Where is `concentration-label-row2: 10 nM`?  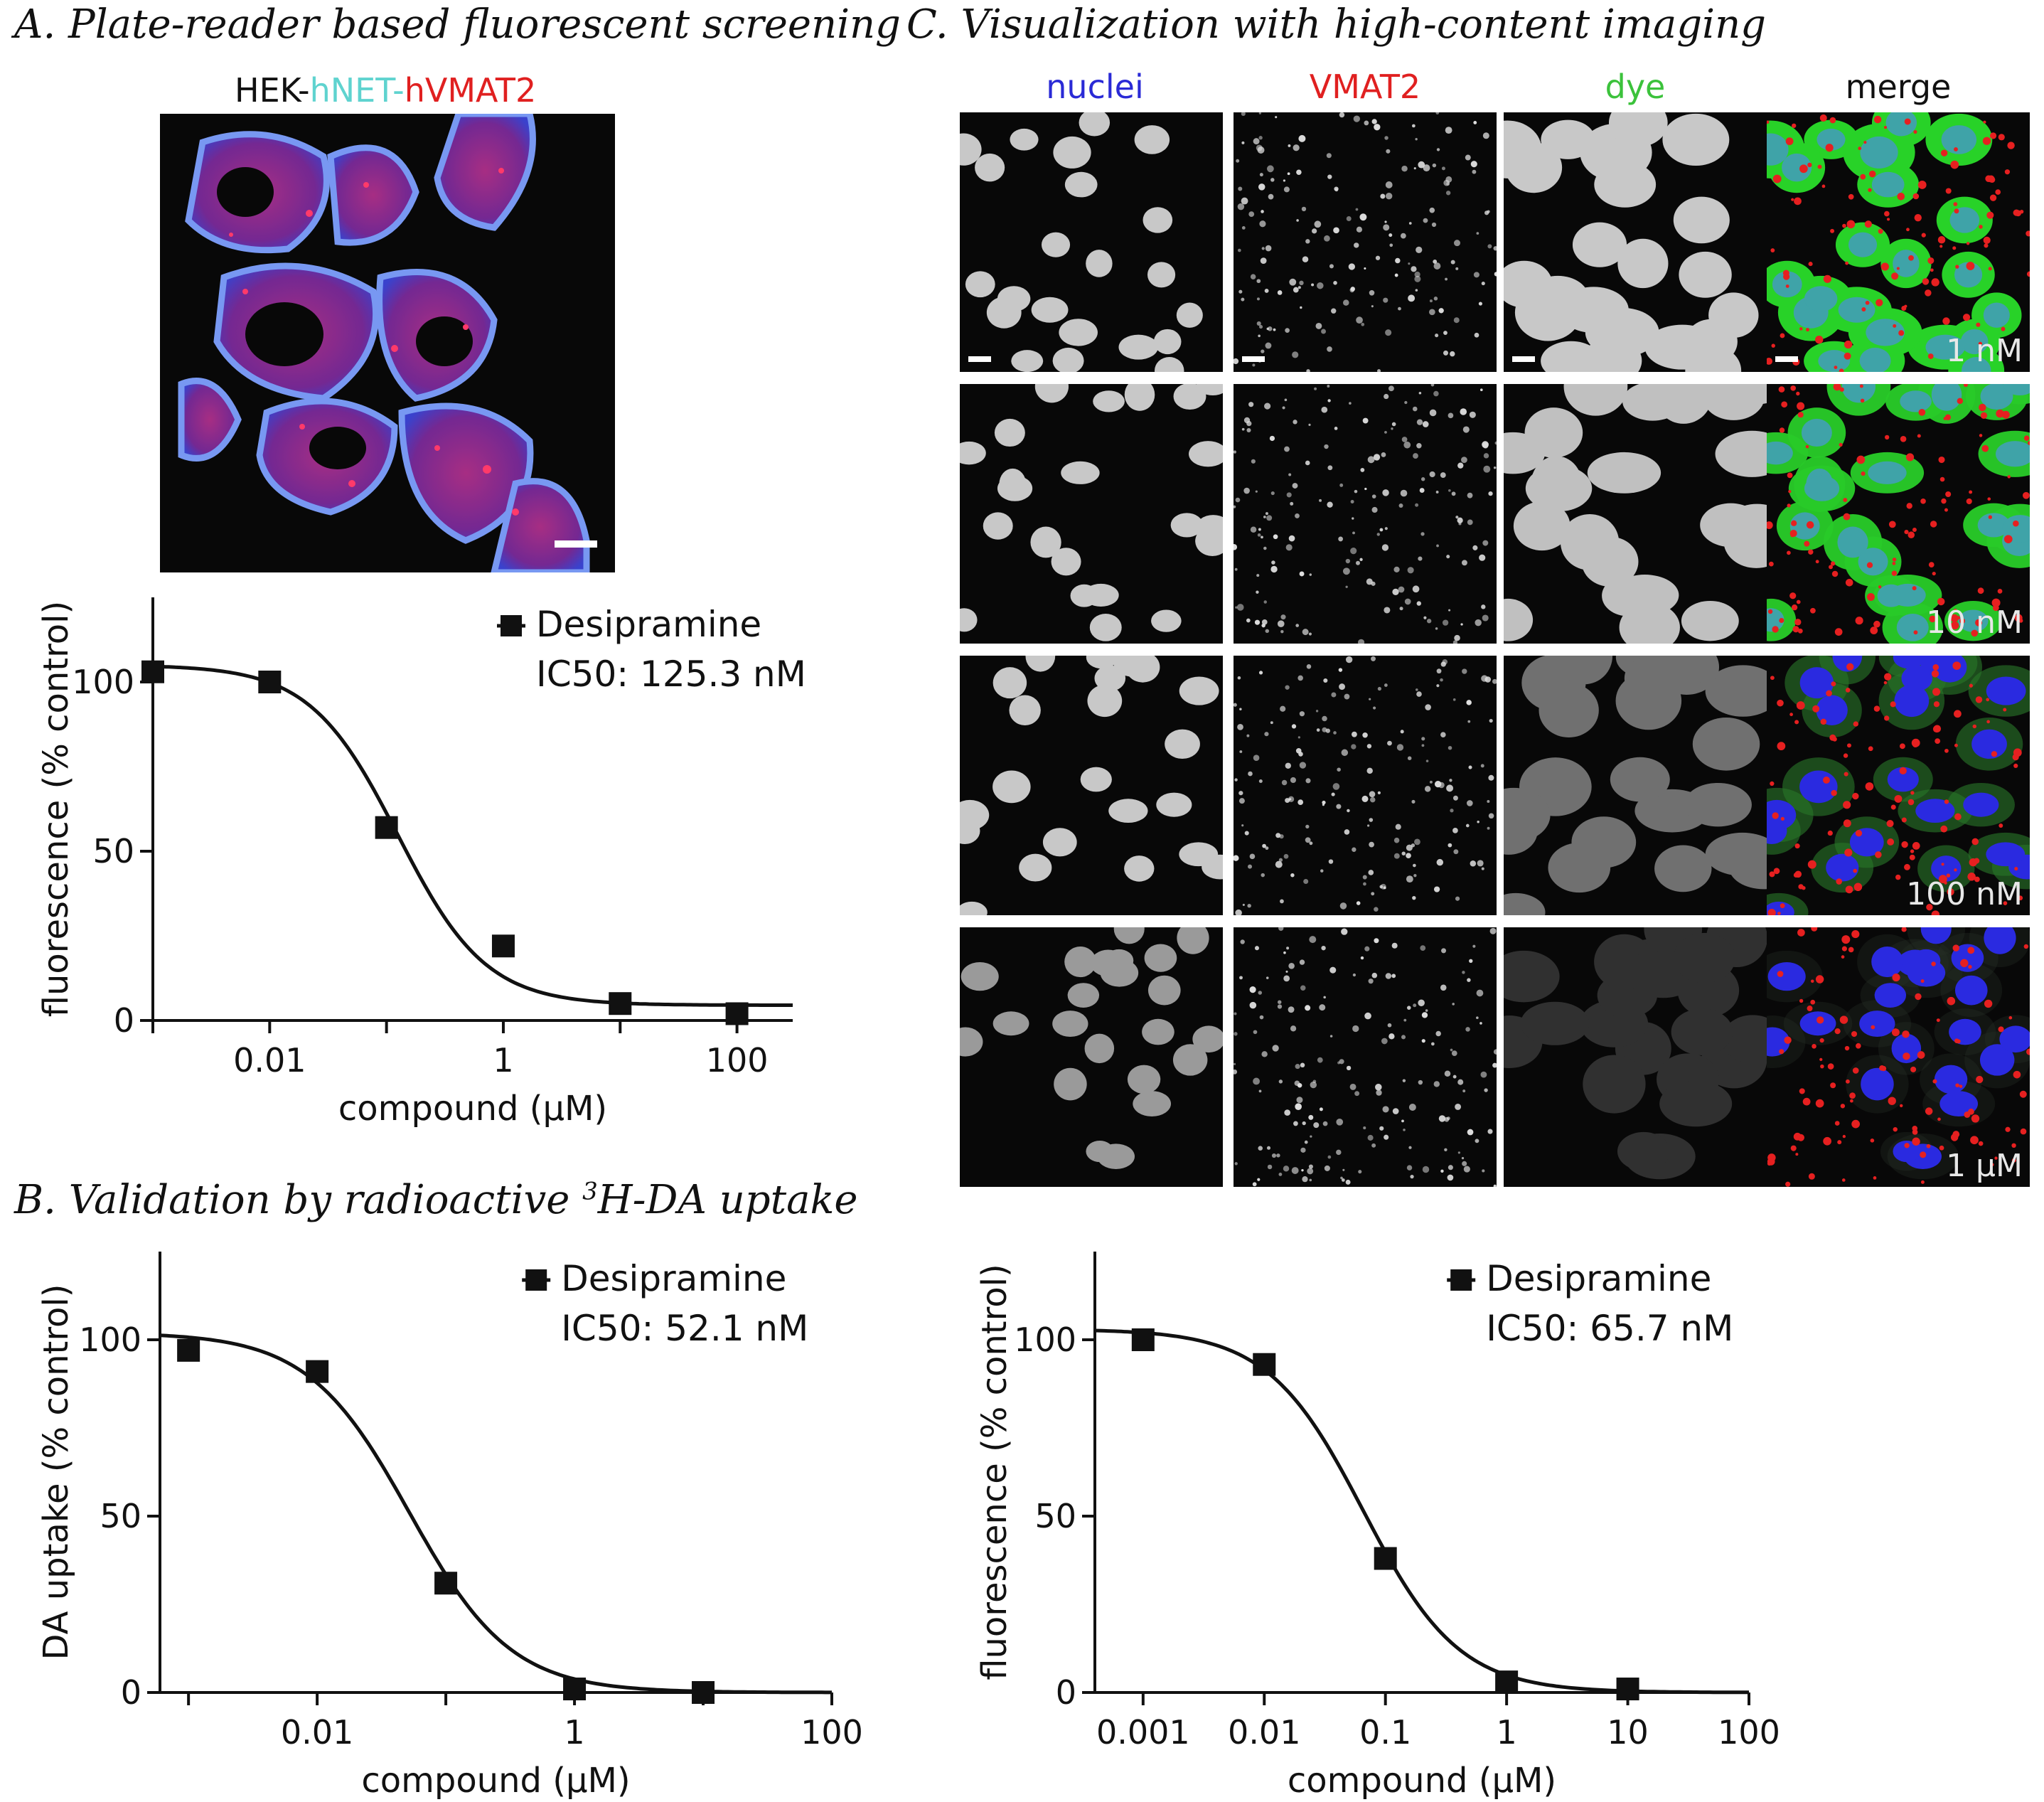
concentration-label-row2: 10 nM is located at coordinates (1975, 622).